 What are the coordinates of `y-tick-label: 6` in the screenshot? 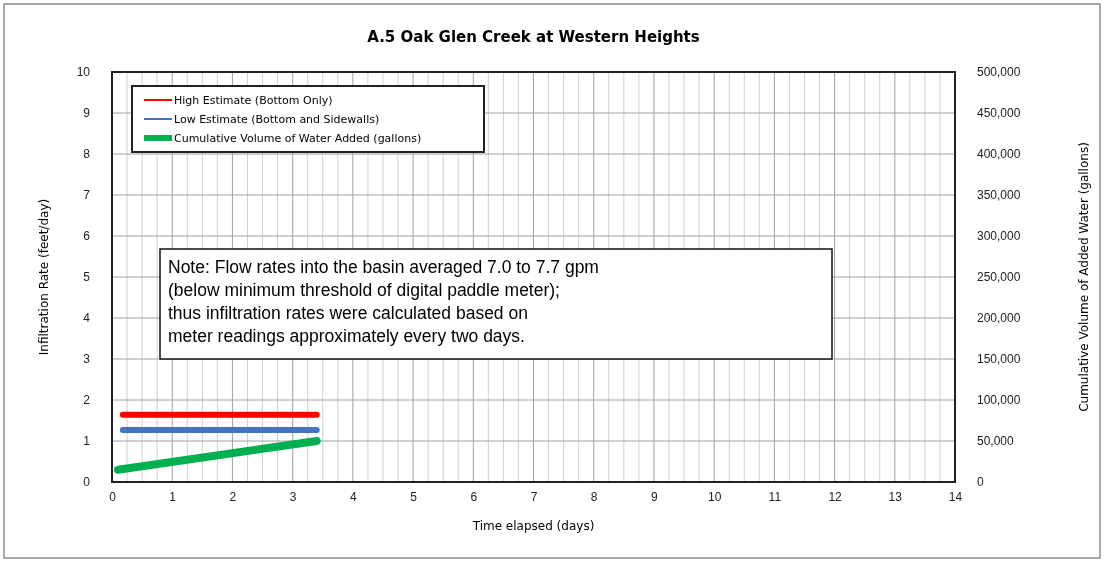 It's located at (87, 236).